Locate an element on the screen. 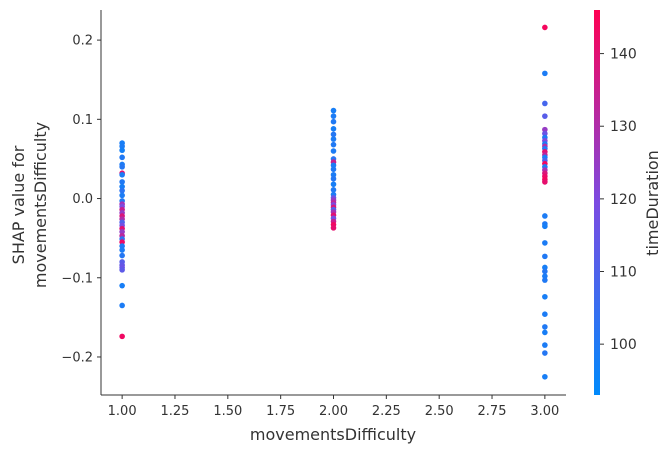 The width and height of the screenshot is (672, 453). colorbar-label: timeDuration is located at coordinates (652, 203).